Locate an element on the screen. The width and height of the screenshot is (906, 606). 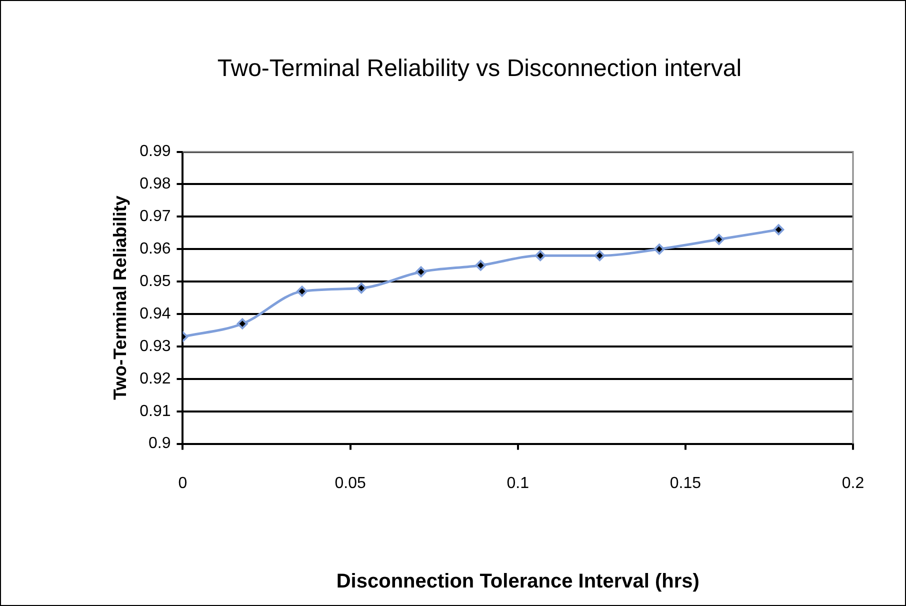
x-axis-title: Disconnection Tolerance Interval (hrs) is located at coordinates (518, 581).